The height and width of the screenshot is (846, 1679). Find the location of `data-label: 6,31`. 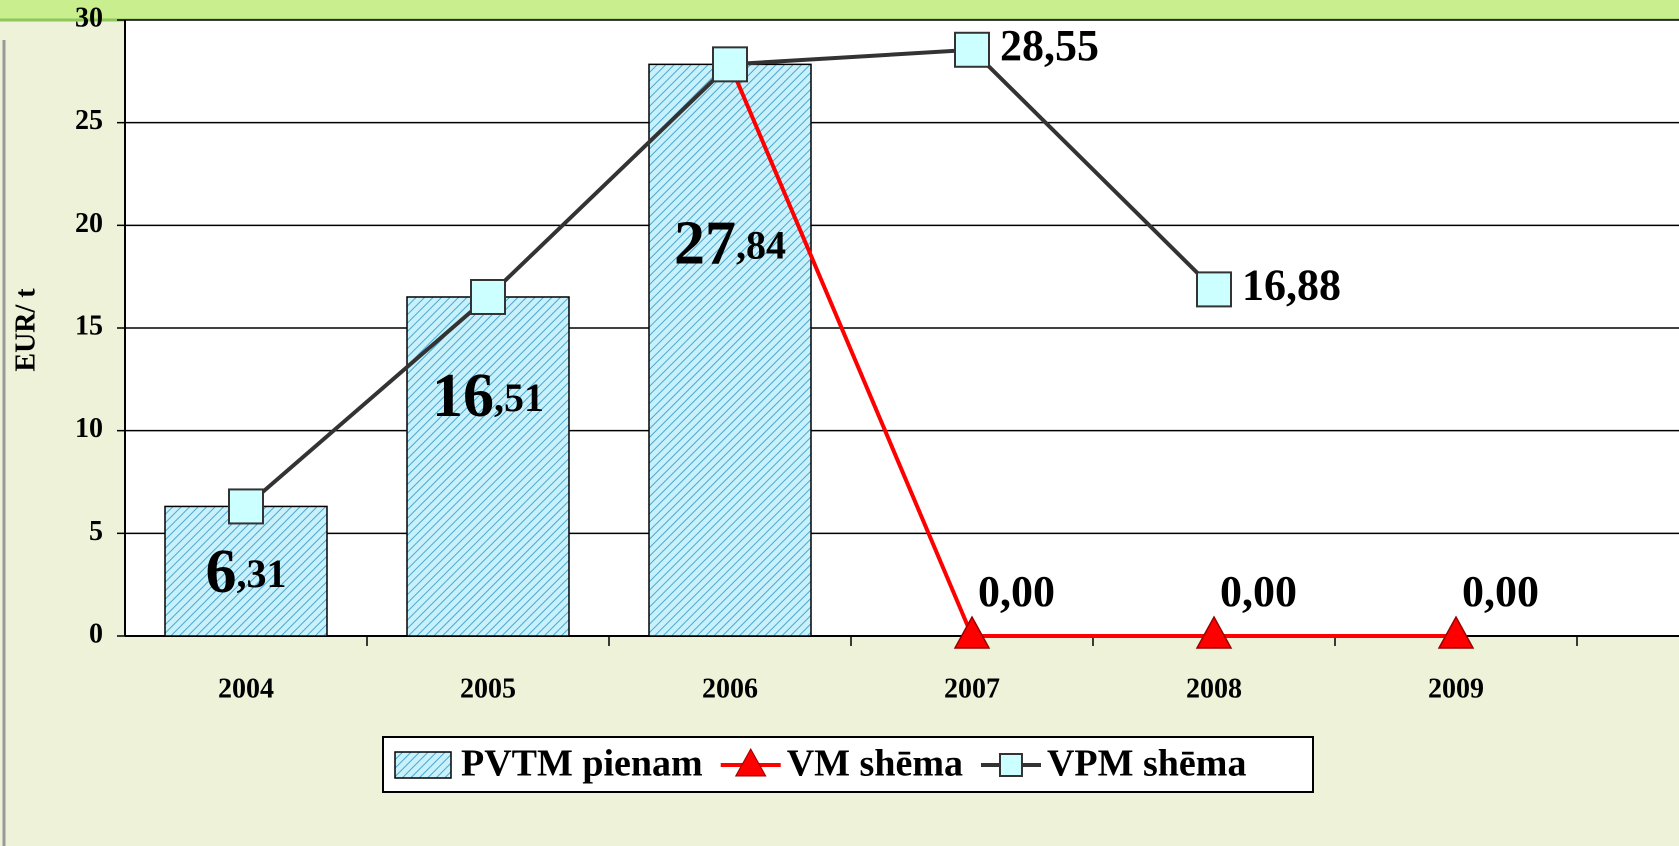

data-label: 6,31 is located at coordinates (246, 572).